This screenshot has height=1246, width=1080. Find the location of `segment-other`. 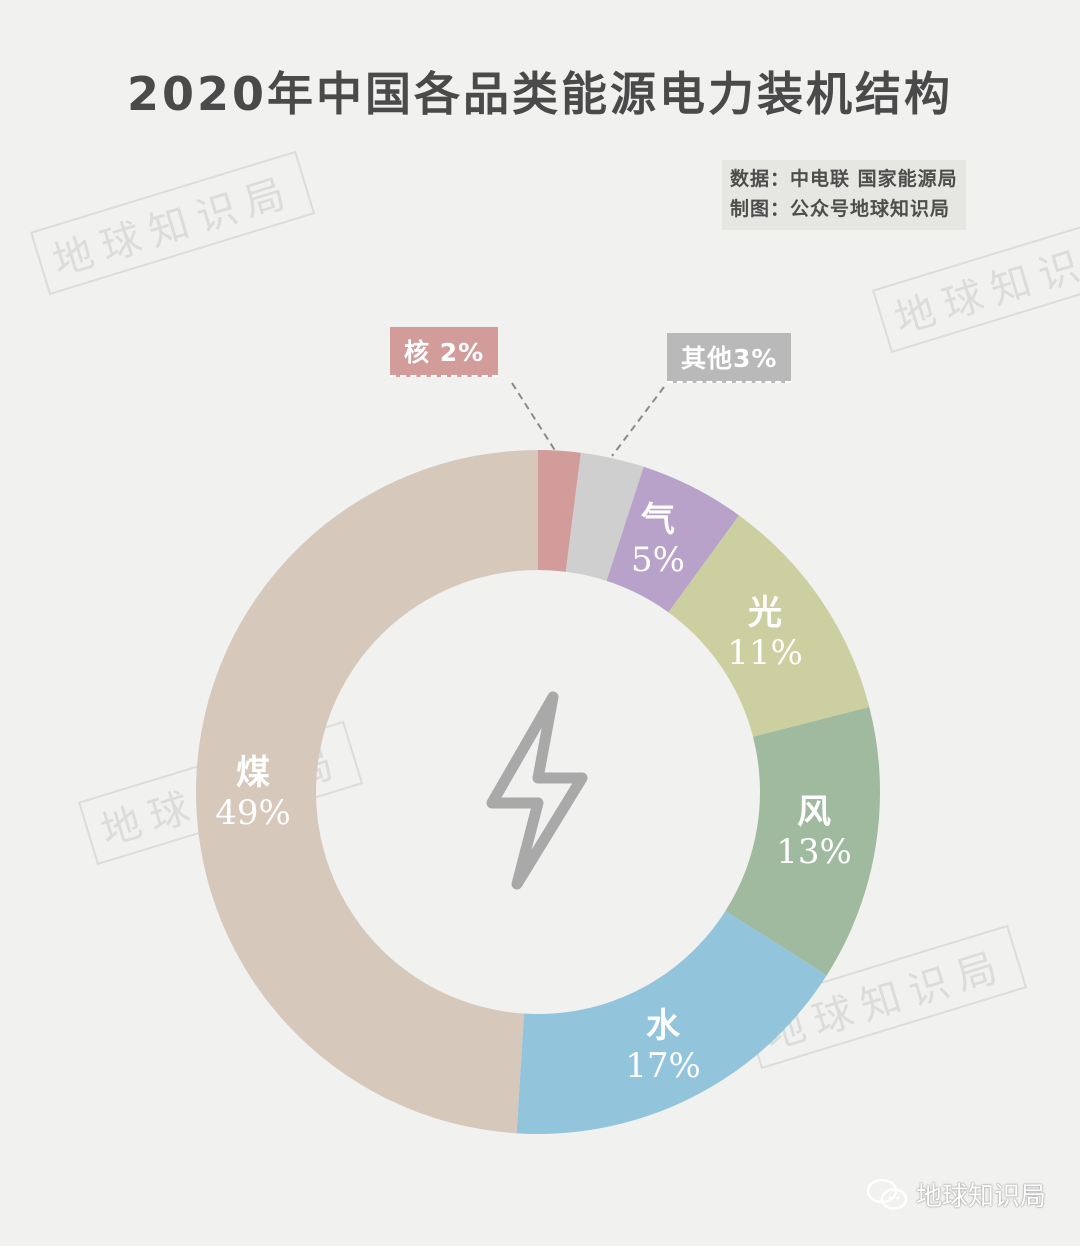

segment-other is located at coordinates (604, 516).